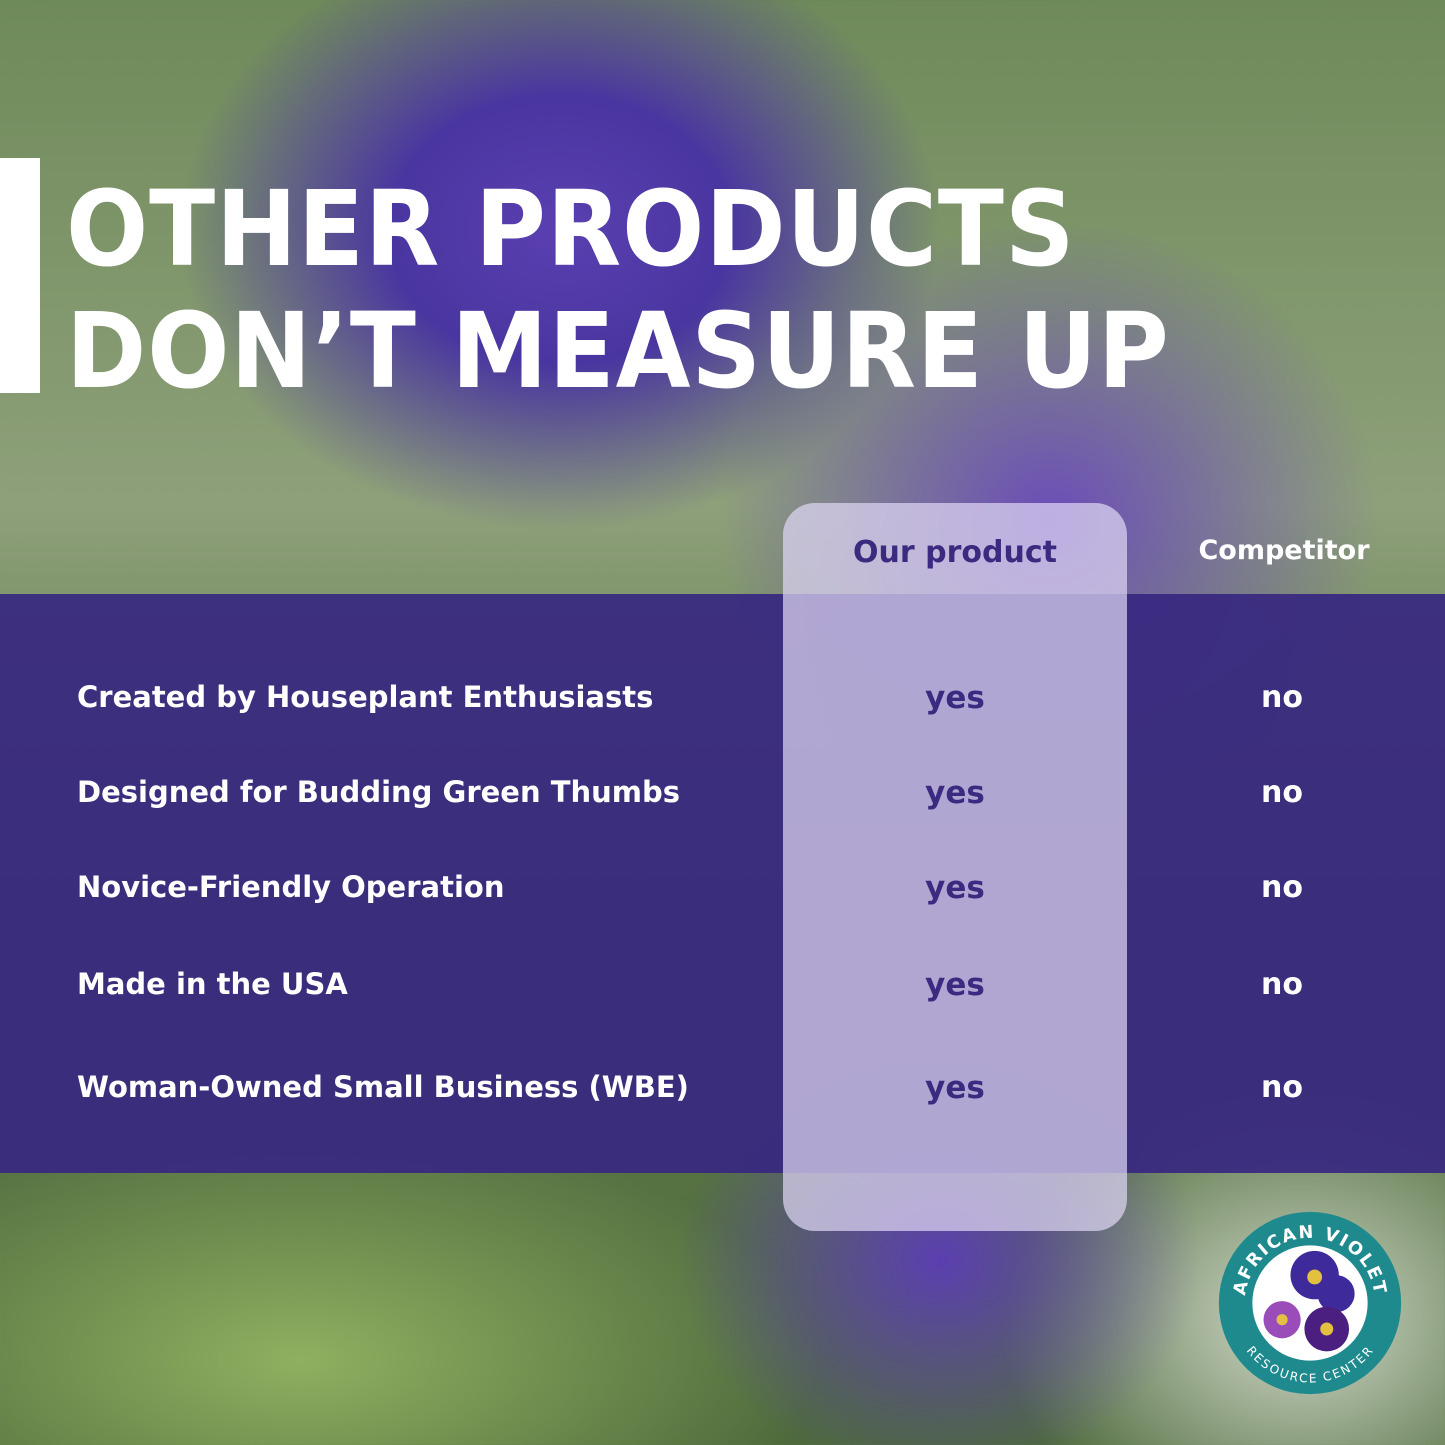 The width and height of the screenshot is (1445, 1445). Describe the element at coordinates (722, 1090) in the screenshot. I see `table-row: Woman-Owned Small Business (WBE) yes no` at that location.